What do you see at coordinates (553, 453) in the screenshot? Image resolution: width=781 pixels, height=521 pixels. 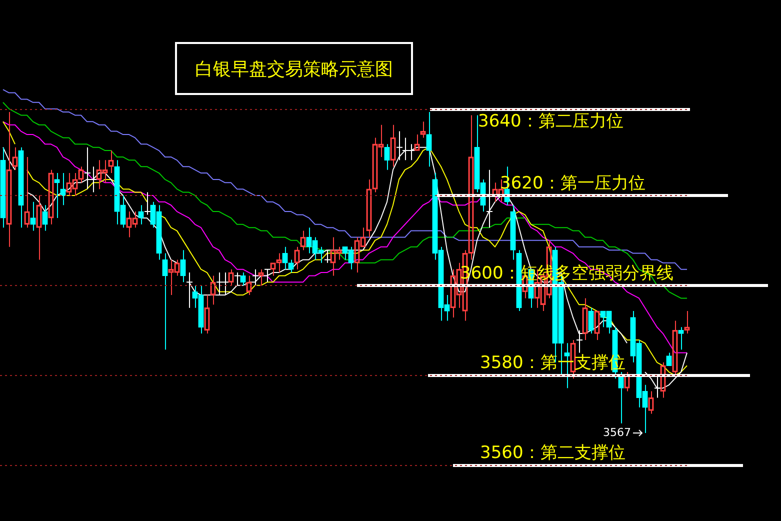 I see `ref-line-label: 3560：第二支撑位` at bounding box center [553, 453].